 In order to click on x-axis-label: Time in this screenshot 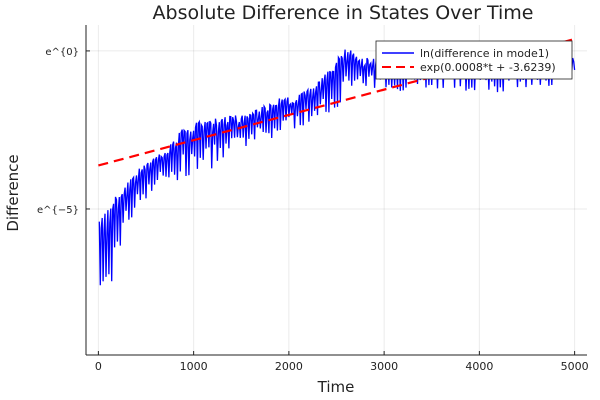, I will do `click(336, 387)`.